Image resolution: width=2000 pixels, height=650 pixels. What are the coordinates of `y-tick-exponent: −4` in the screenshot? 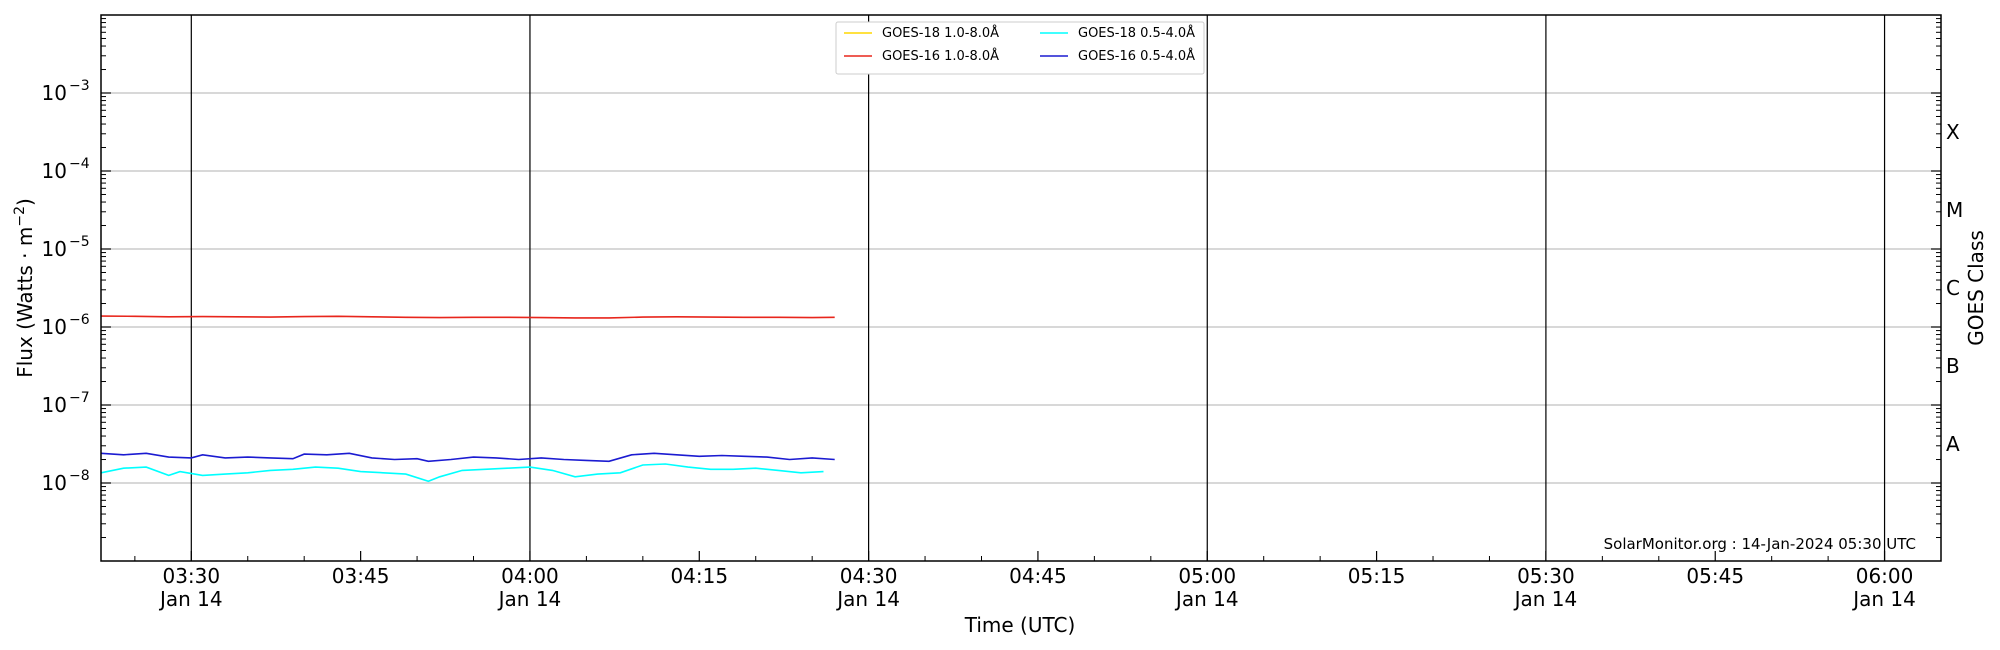 It's located at (79, 164).